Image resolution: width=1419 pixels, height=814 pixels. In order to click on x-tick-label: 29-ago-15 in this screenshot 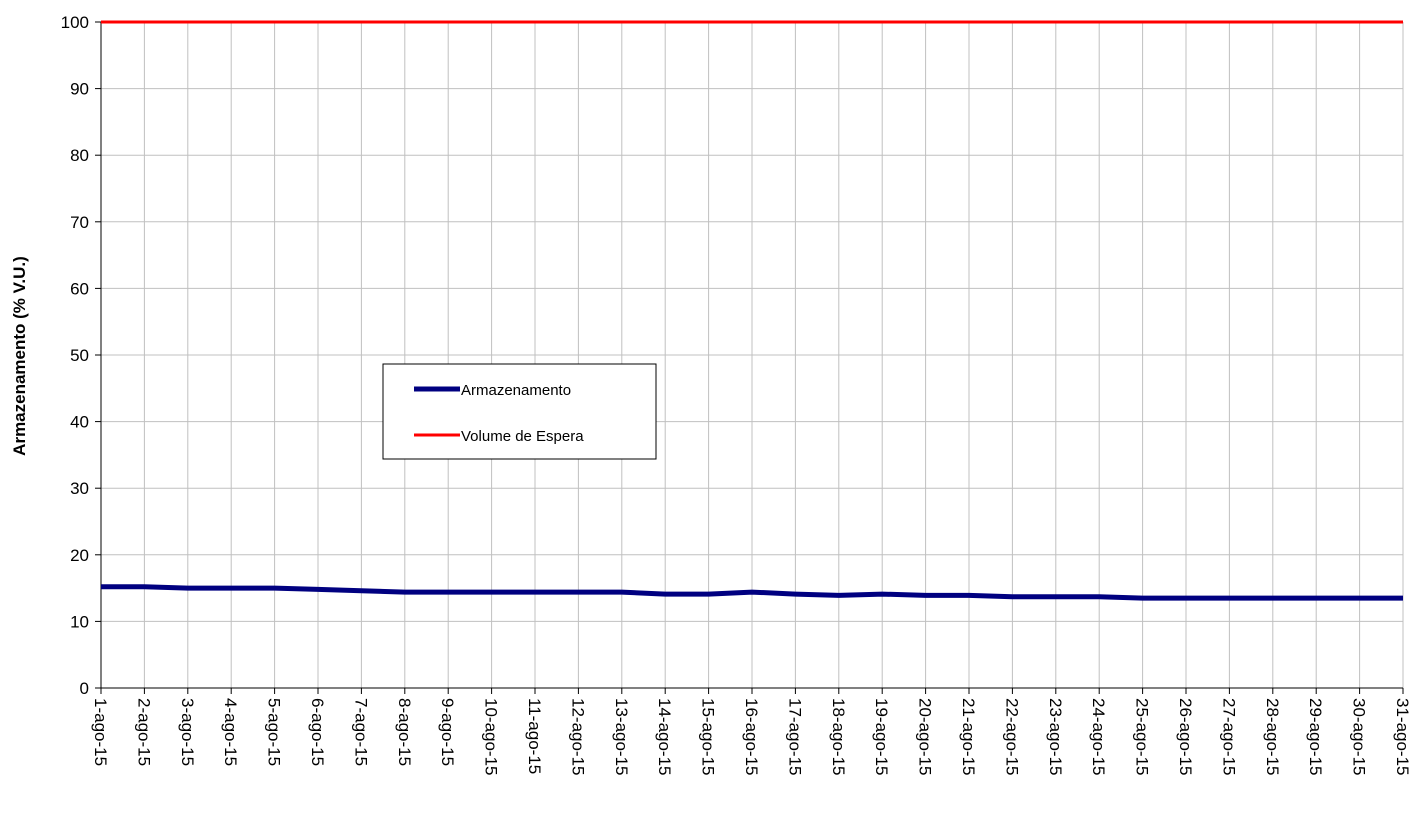, I will do `click(1315, 737)`.